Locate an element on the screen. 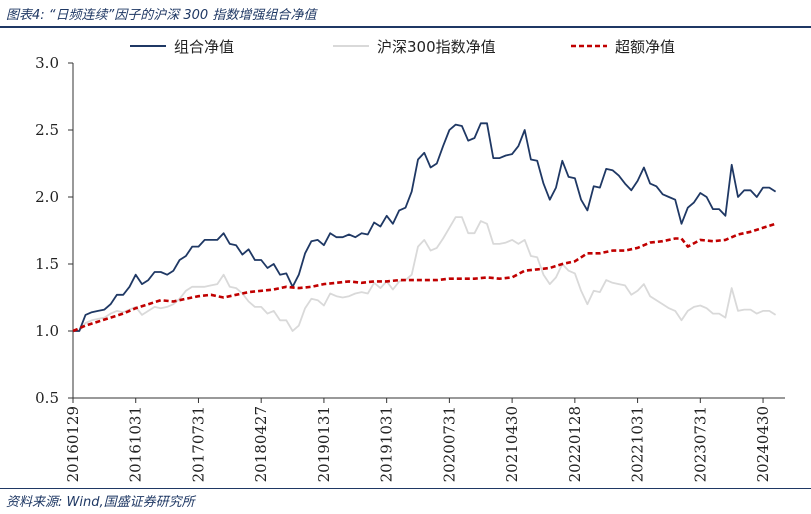 The width and height of the screenshot is (811, 514). x-tick-label: 20221031 is located at coordinates (638, 444).